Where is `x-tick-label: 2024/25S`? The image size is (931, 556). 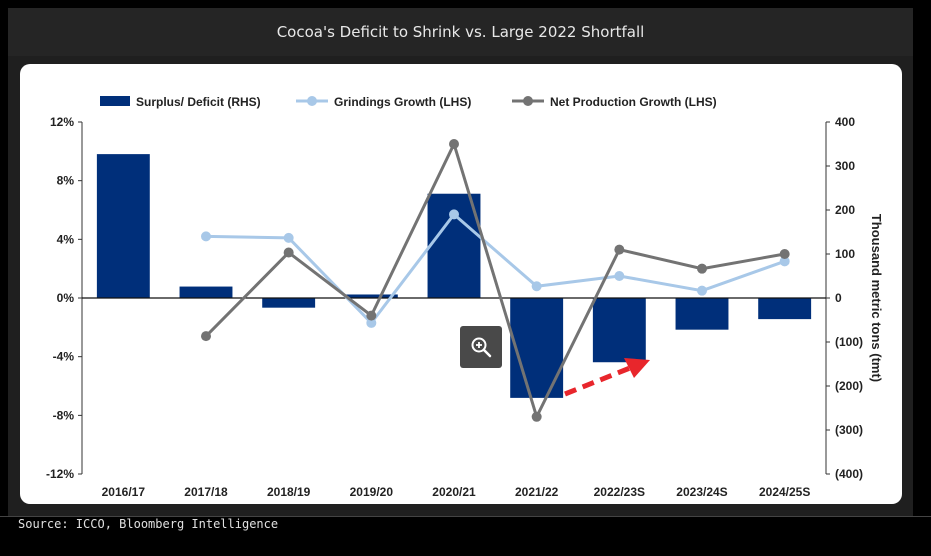
x-tick-label: 2024/25S is located at coordinates (784, 492).